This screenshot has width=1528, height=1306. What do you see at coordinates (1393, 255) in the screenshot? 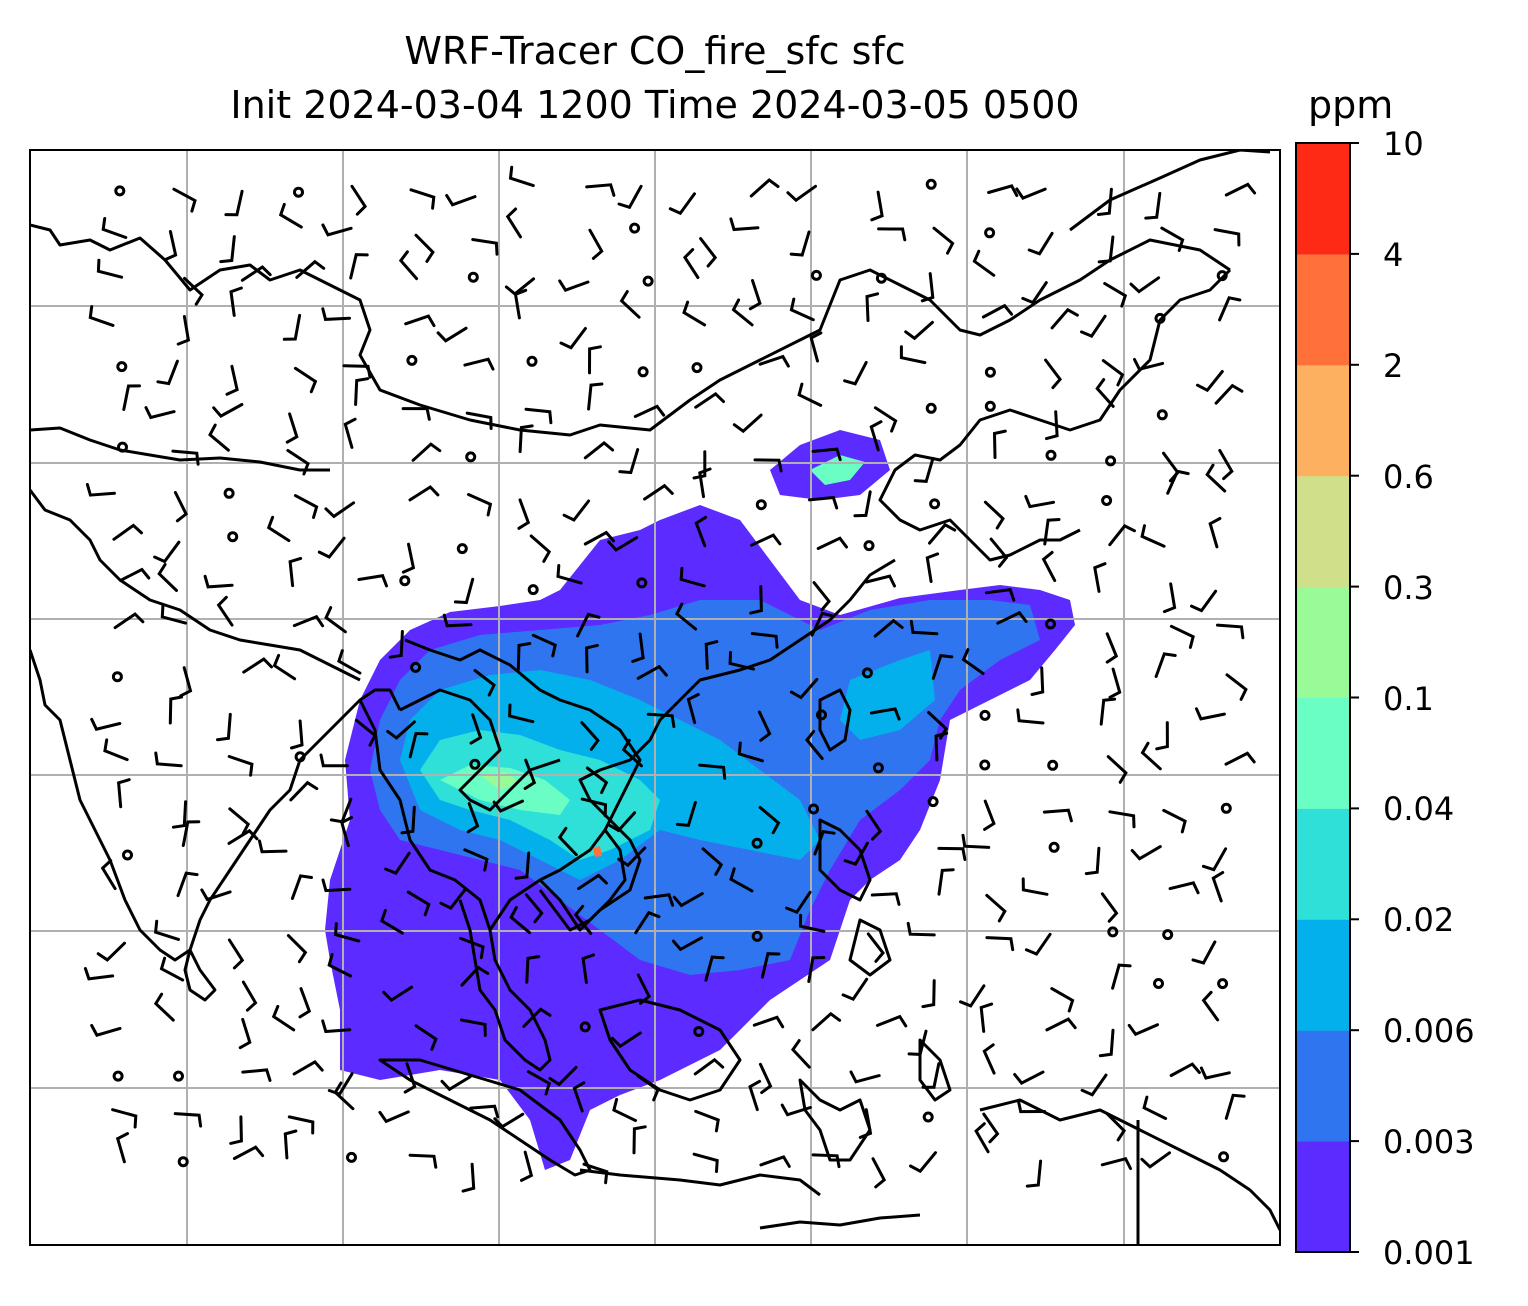
I see `colorbar-tick-label: 4` at bounding box center [1393, 255].